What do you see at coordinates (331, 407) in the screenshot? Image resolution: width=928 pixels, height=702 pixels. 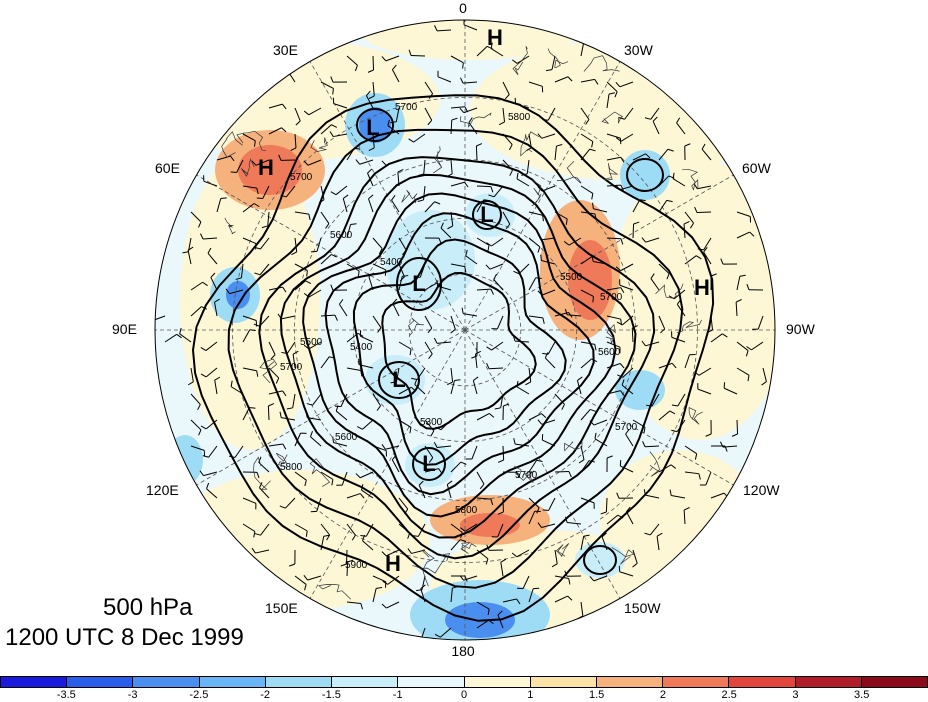 I see `meridian-line` at bounding box center [331, 407].